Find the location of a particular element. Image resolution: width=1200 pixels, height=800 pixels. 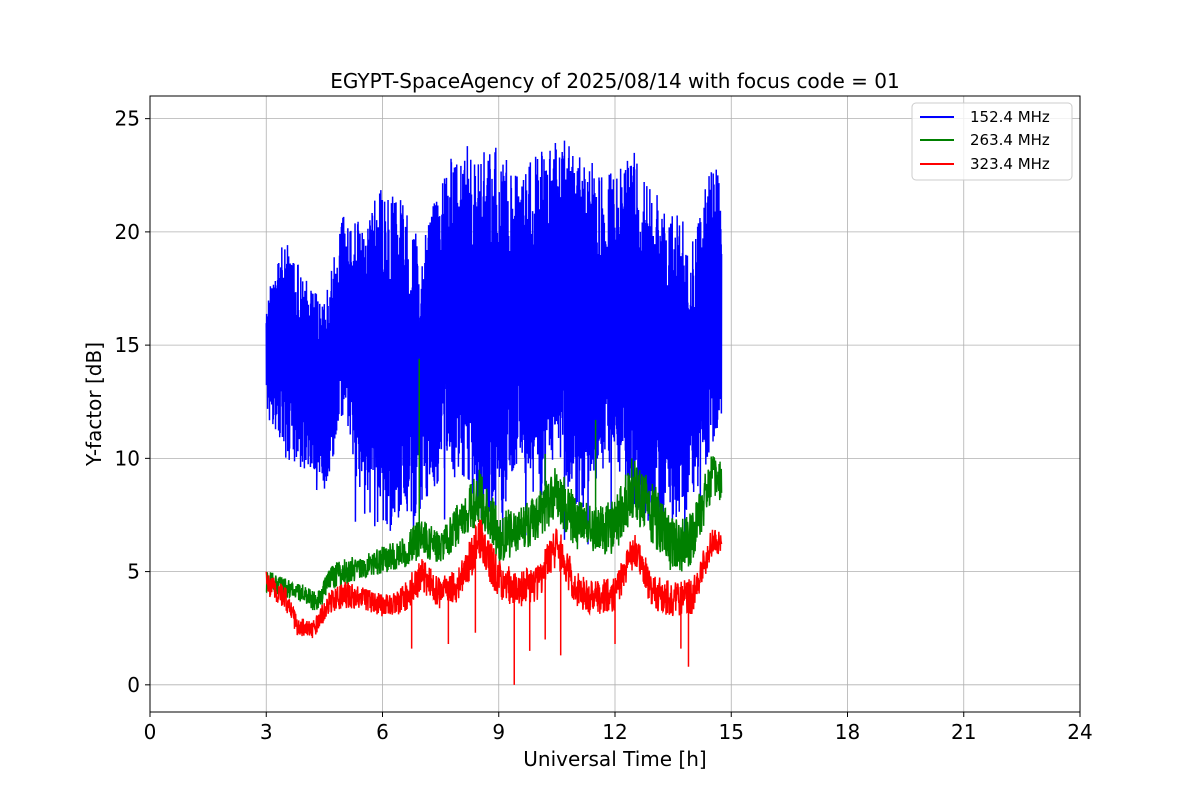

x-tick-label: 9 is located at coordinates (498, 732).